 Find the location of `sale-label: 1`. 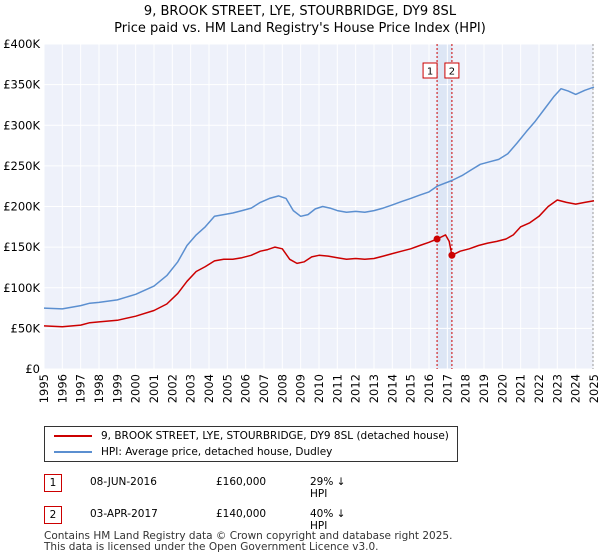

sale-label: 1 is located at coordinates (430, 72).